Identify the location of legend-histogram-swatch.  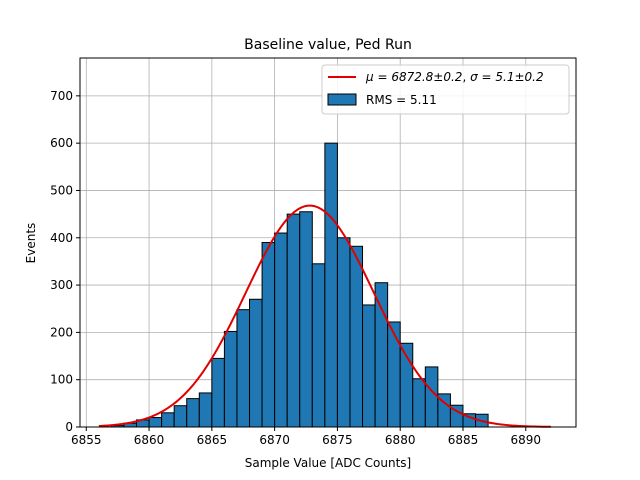
(342, 99).